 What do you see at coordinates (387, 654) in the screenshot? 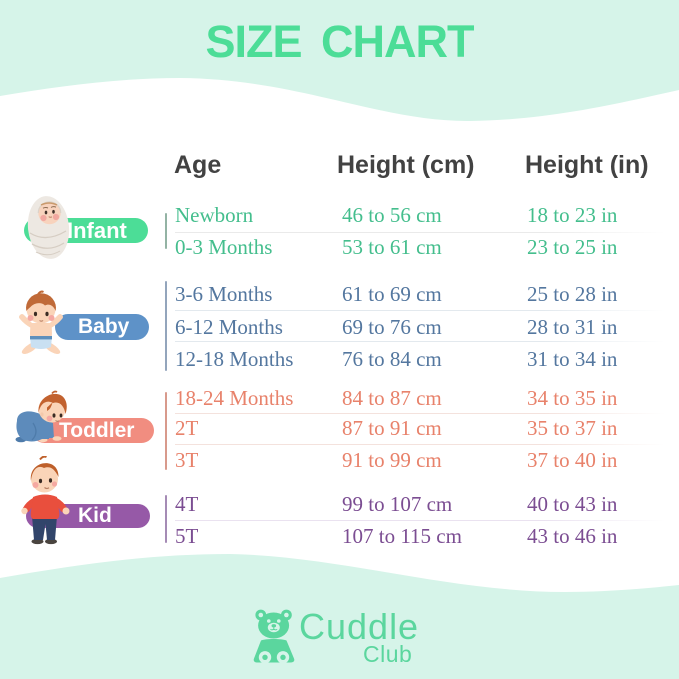
I see `svg-text: Club` at bounding box center [387, 654].